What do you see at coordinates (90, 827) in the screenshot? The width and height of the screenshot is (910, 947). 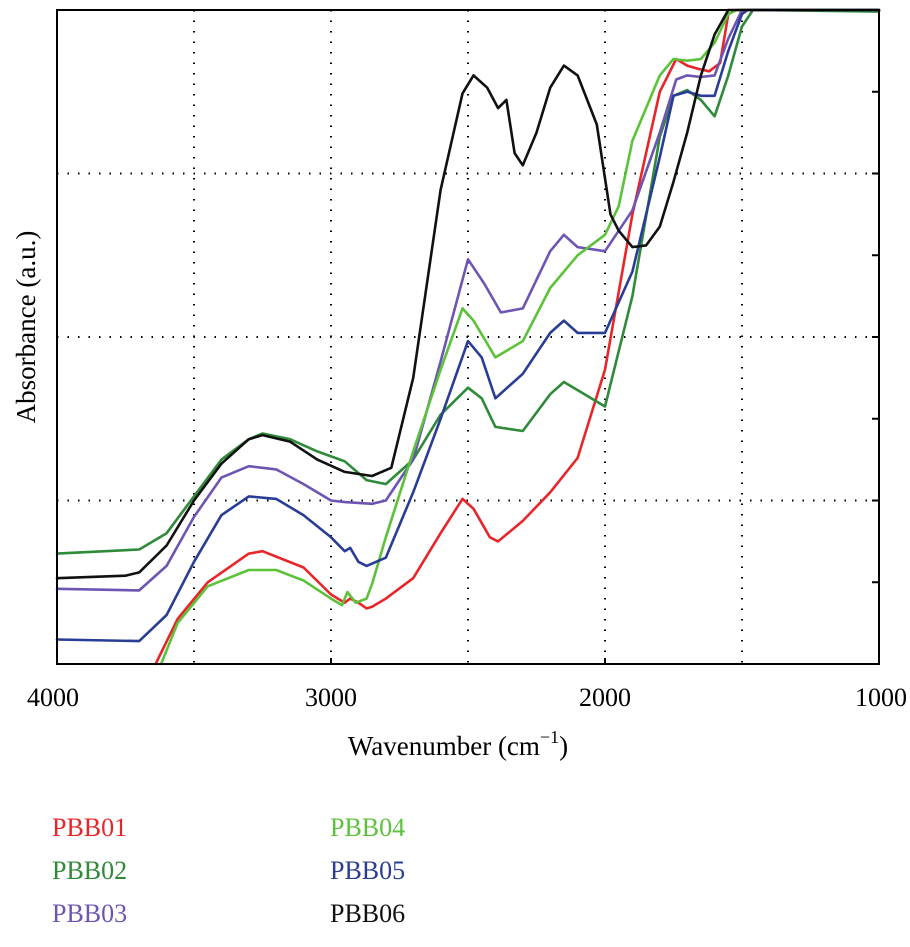 I see `legend-item-pbb01: PBB01` at bounding box center [90, 827].